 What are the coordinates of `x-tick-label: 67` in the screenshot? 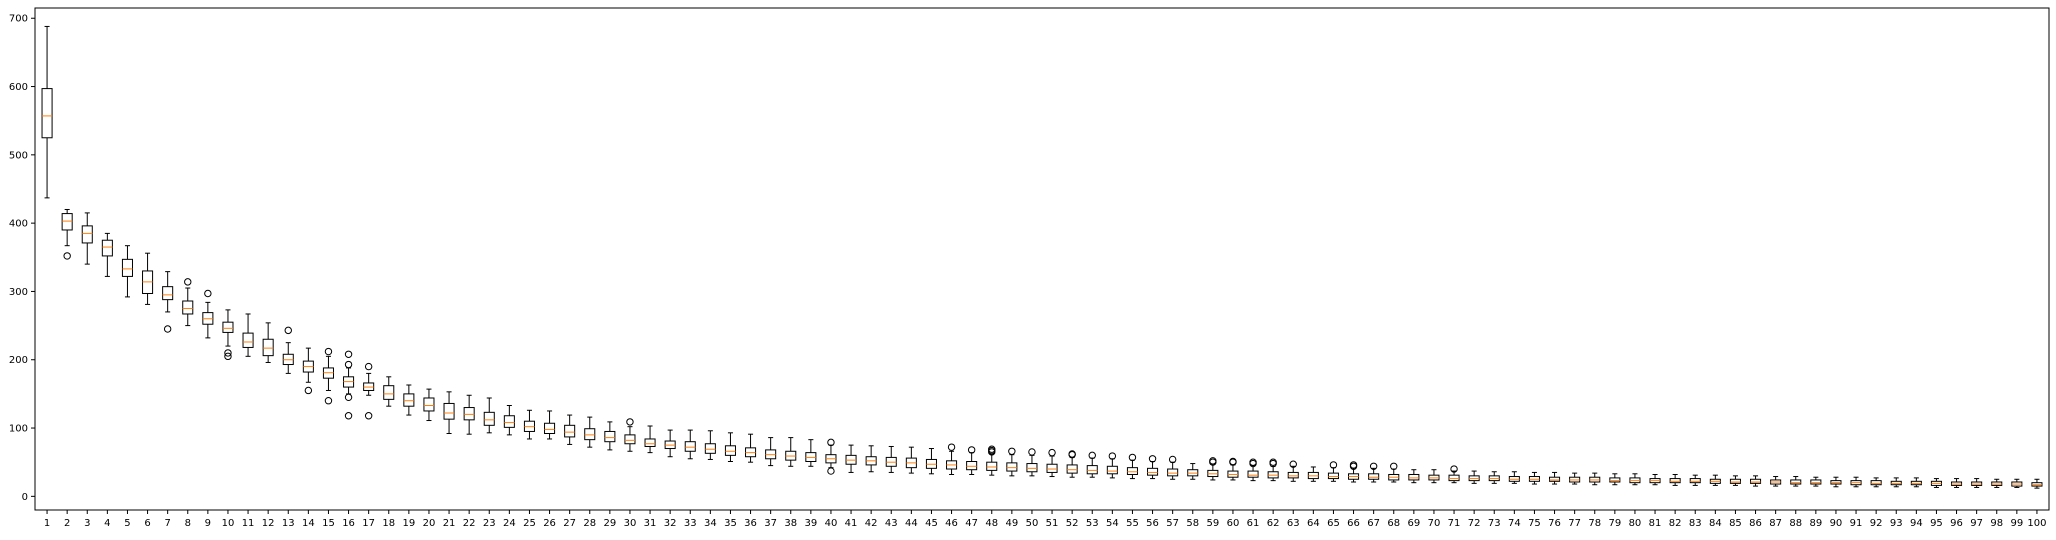 It's located at (1373, 523).